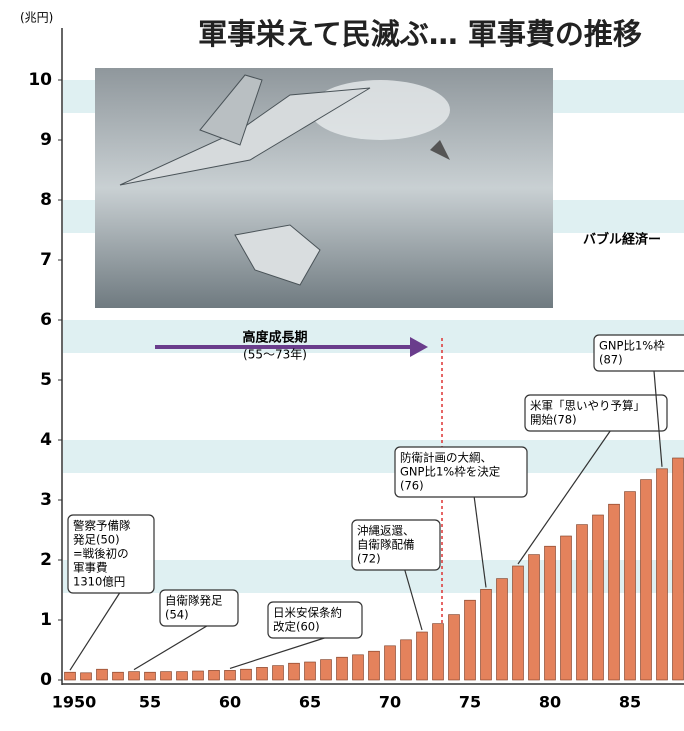 The image size is (684, 731). What do you see at coordinates (46, 680) in the screenshot?
I see `y-tick-label: 0` at bounding box center [46, 680].